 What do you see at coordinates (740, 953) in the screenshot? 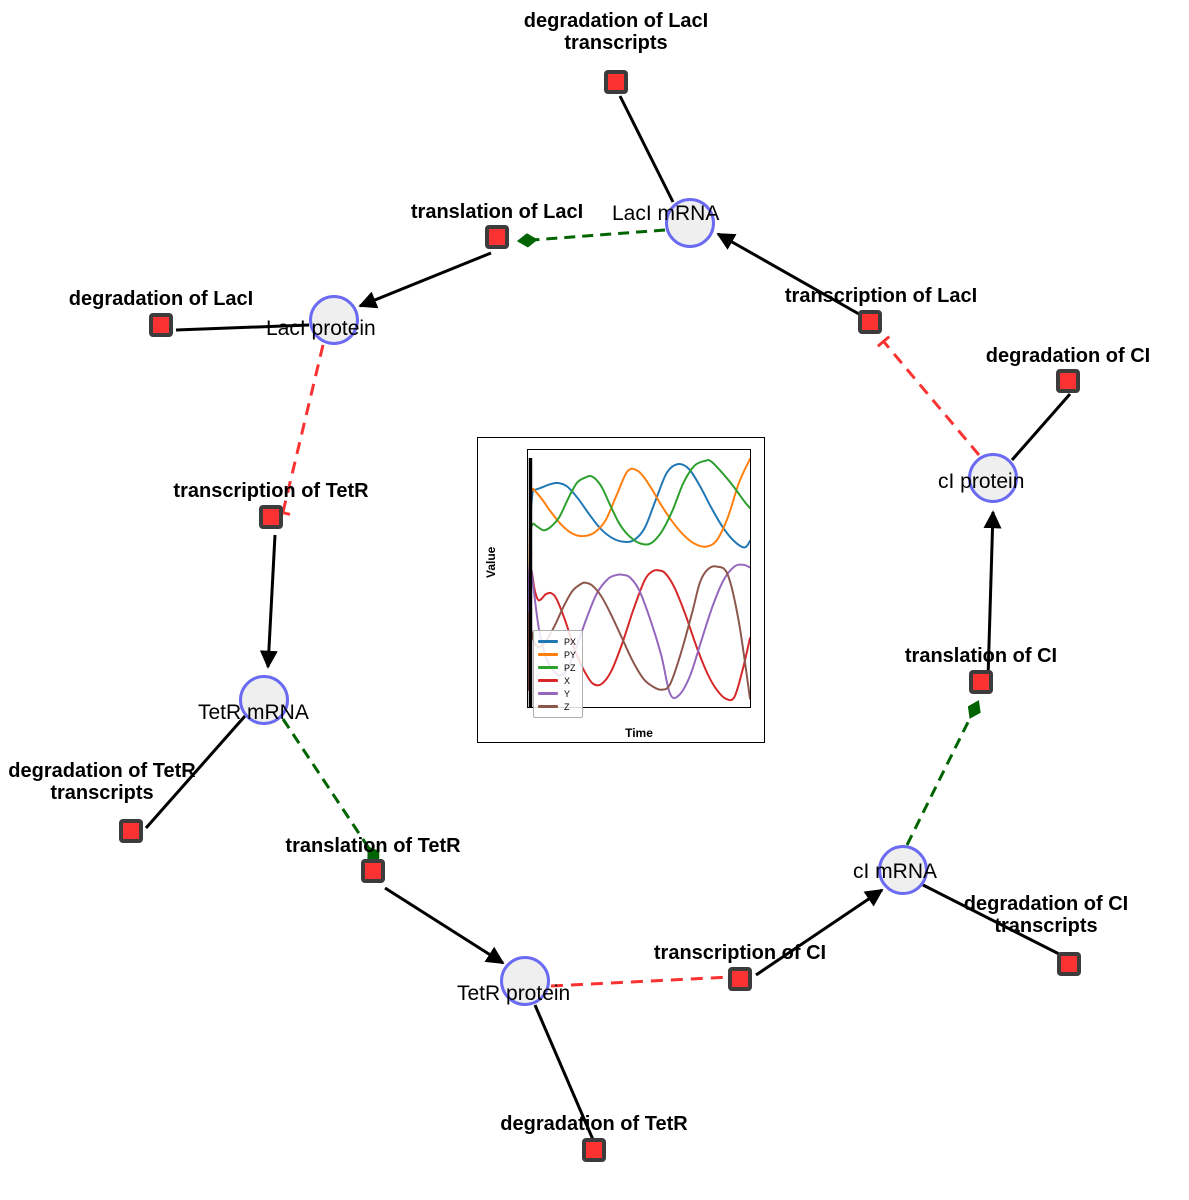
I see `reaction-label-transcription-ci: transcription of CI` at bounding box center [740, 953].